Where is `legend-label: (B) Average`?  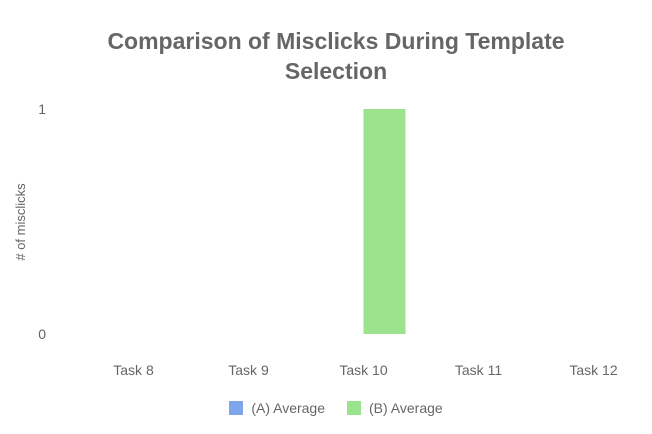 legend-label: (B) Average is located at coordinates (406, 408).